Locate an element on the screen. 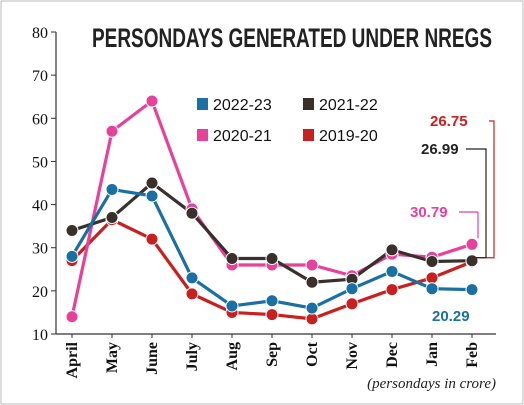  x-tick-label: Feb is located at coordinates (472, 355).